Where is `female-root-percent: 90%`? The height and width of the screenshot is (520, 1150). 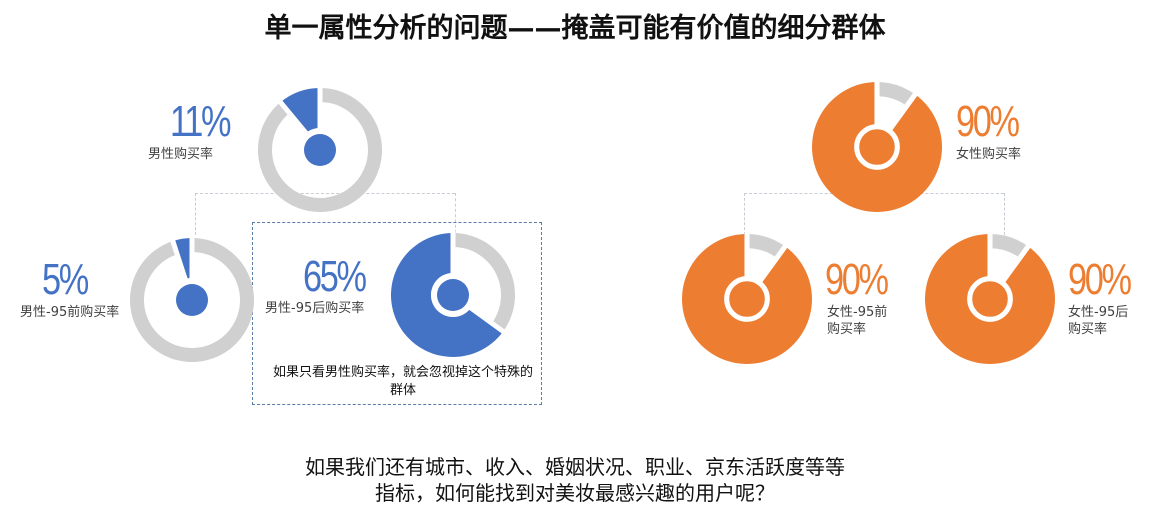
female-root-percent: 90% is located at coordinates (988, 121).